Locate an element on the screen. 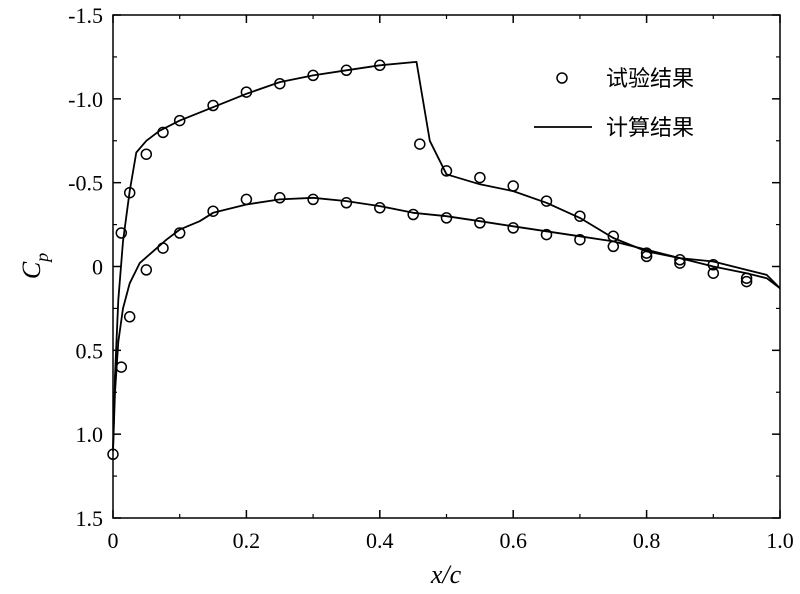 Image resolution: width=800 pixels, height=594 pixels. y-tick-label: -1.0 is located at coordinates (85, 99).